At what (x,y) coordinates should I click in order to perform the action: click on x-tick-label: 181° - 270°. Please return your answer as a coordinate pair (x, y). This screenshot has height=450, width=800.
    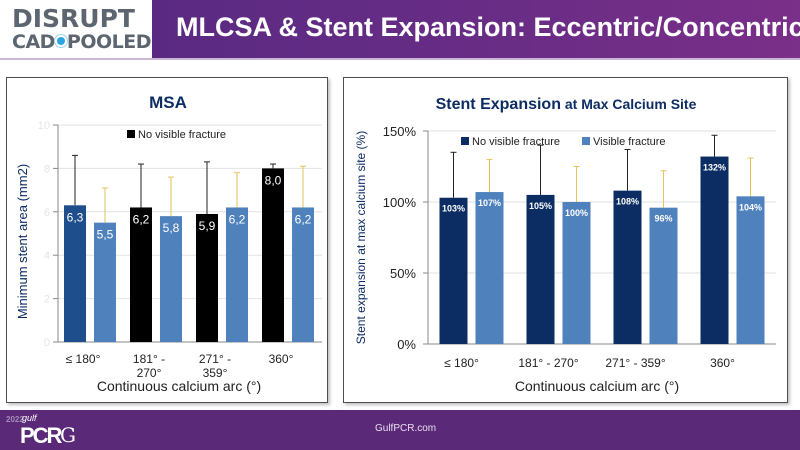
    Looking at the image, I should click on (548, 363).